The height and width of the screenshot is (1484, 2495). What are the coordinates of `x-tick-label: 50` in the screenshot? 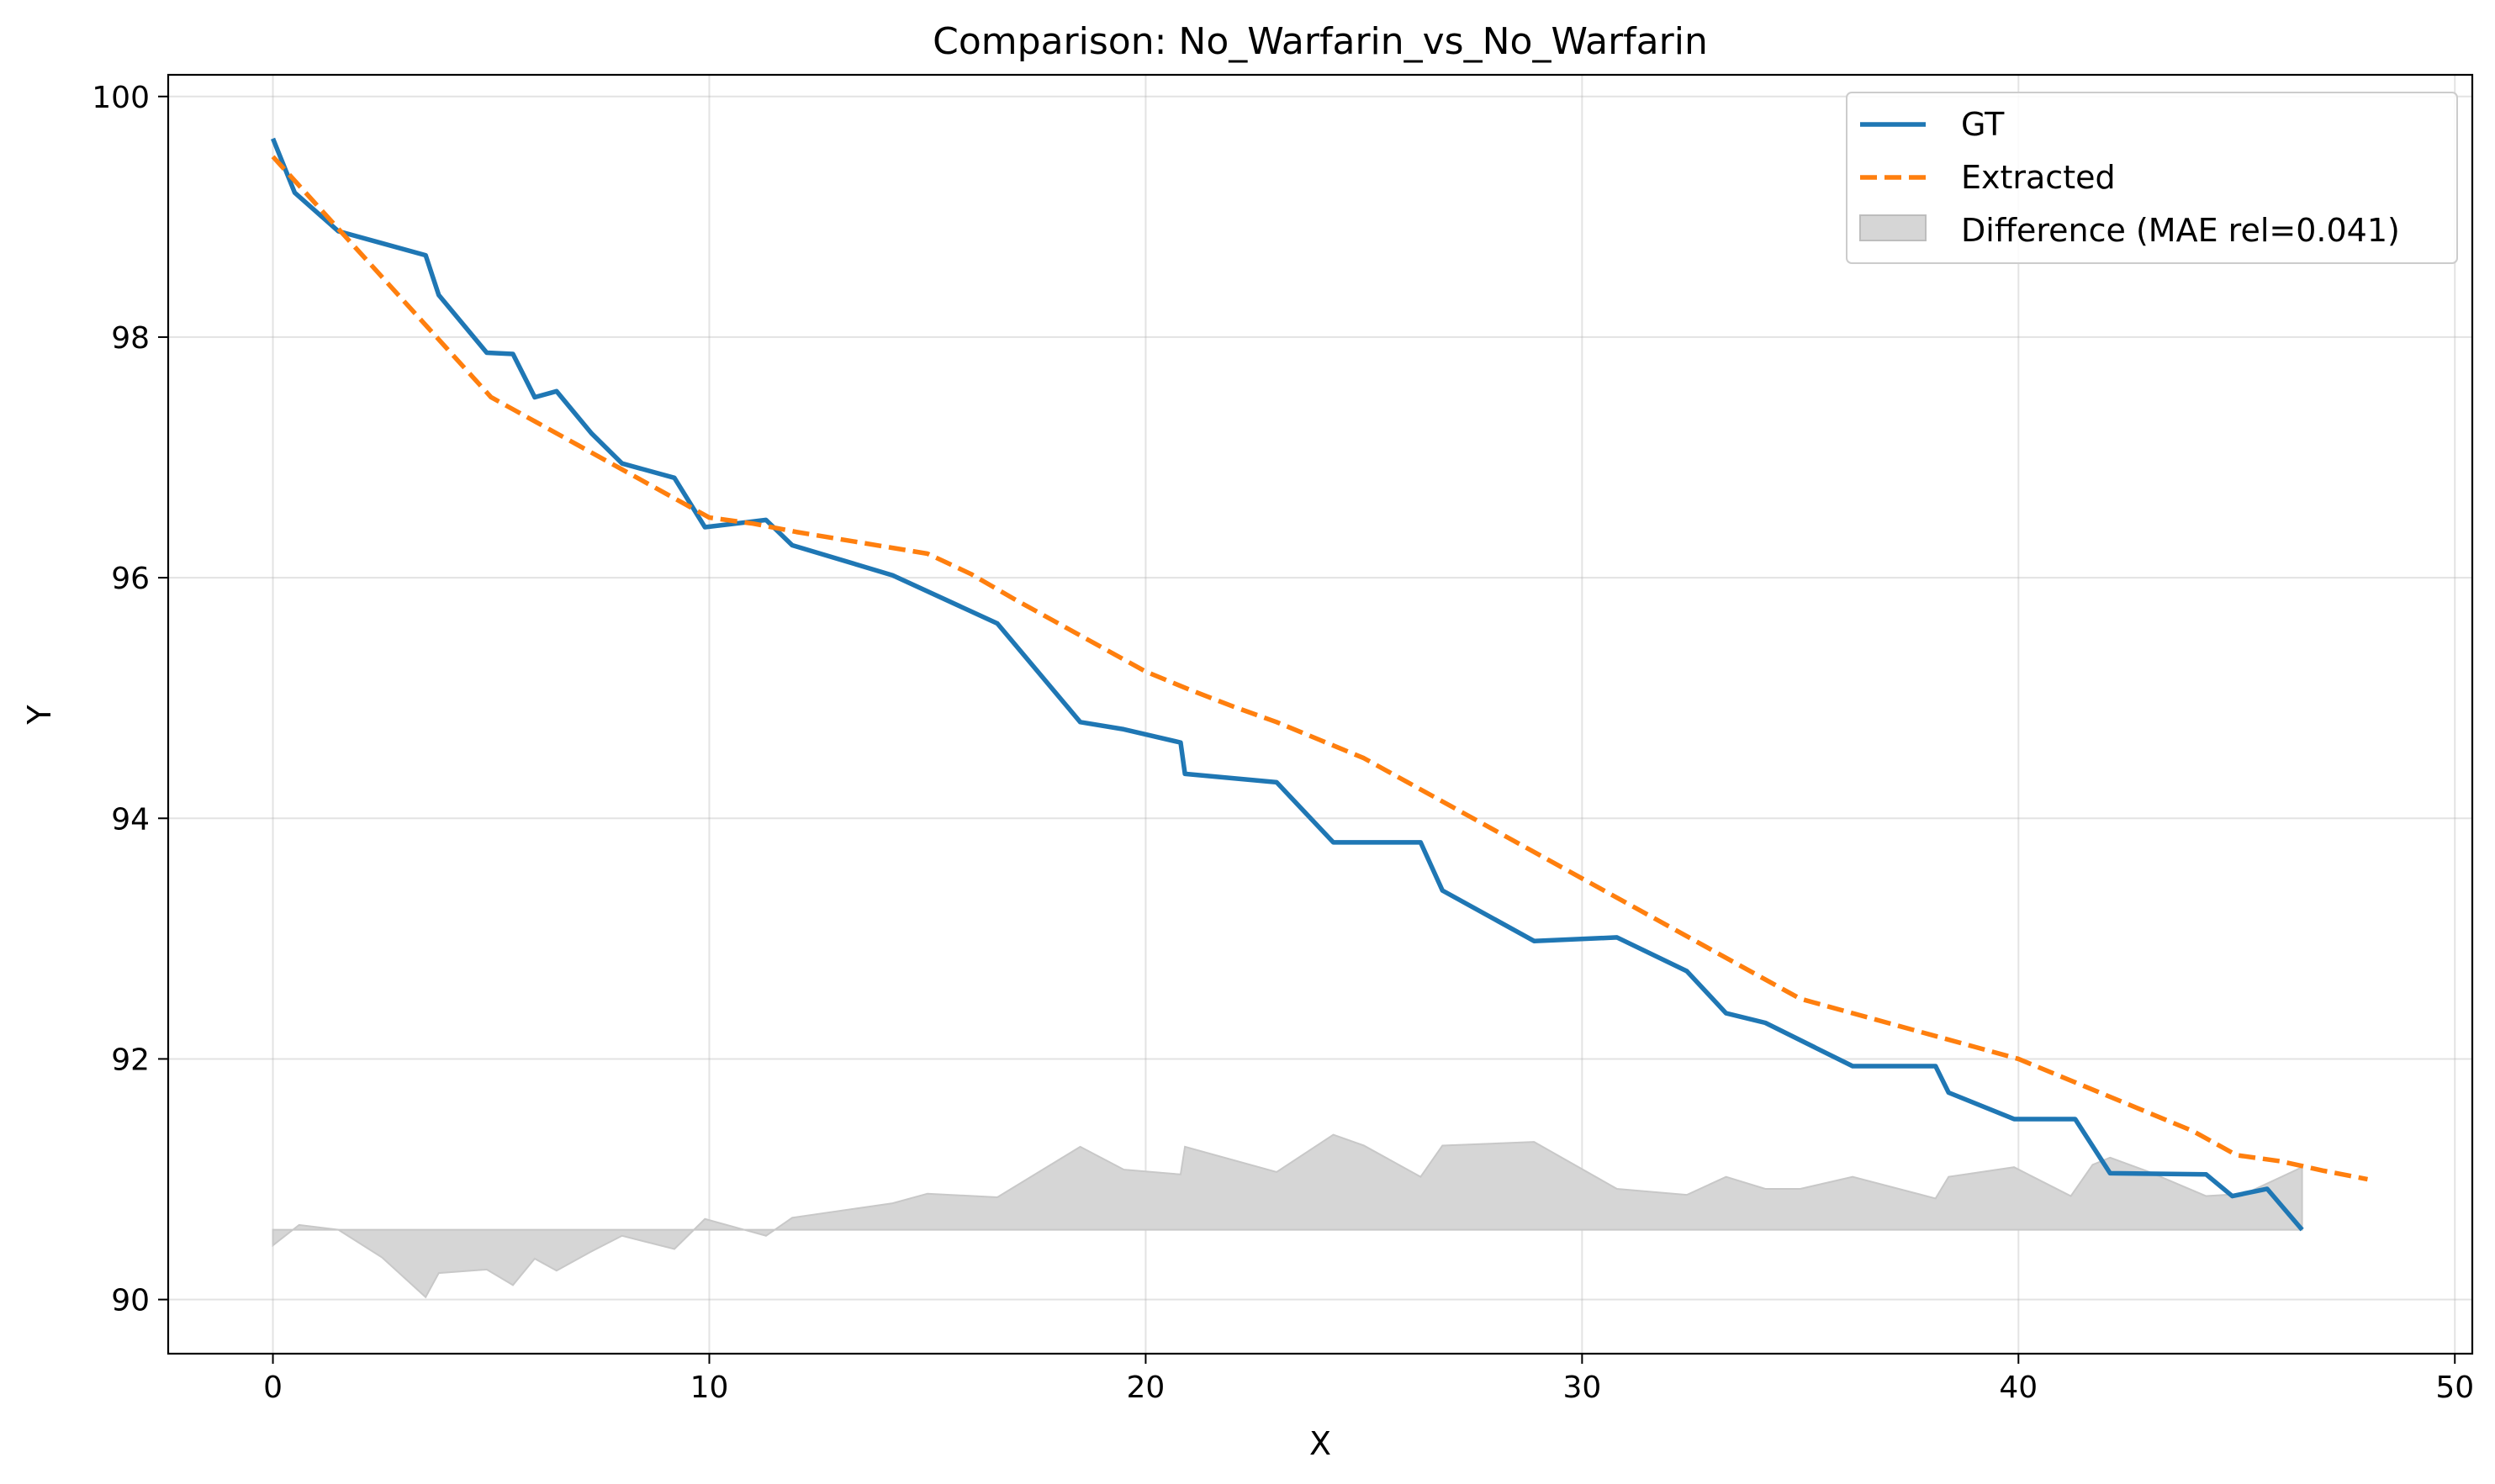 It's located at (2454, 1387).